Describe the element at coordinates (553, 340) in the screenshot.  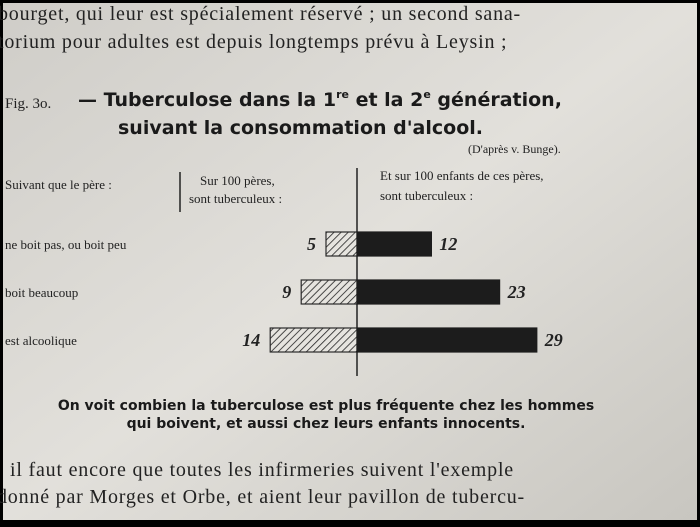
I see `value-label: 29` at that location.